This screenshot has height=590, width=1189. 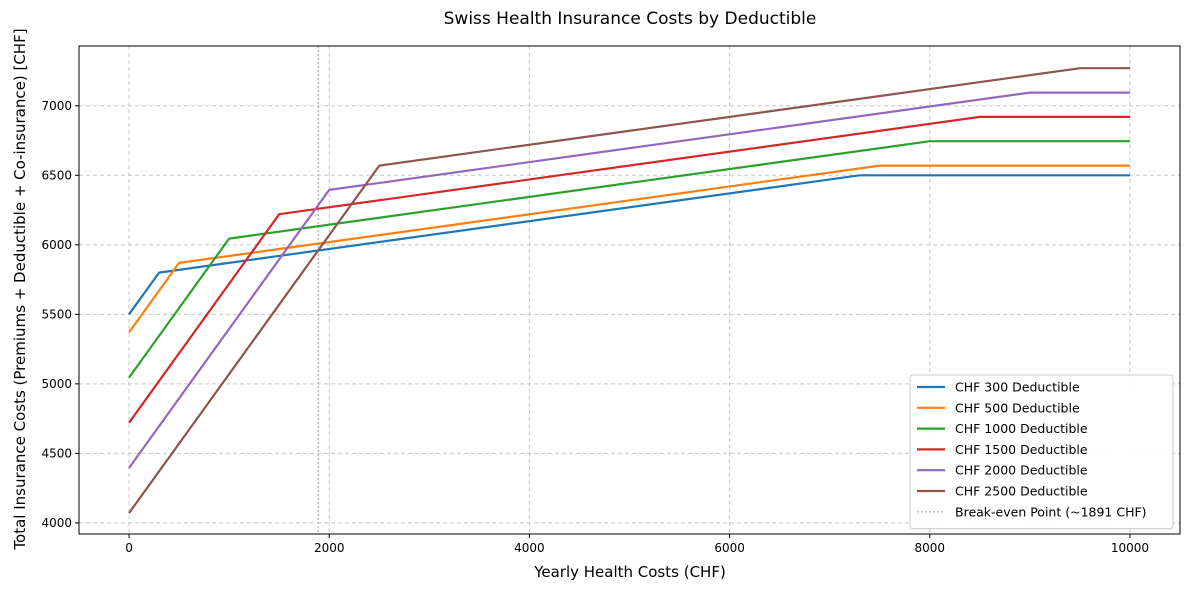 I want to click on y-axis-ticks: 4000 4500 5000 5500 6000 6500 7000, so click(x=60, y=314).